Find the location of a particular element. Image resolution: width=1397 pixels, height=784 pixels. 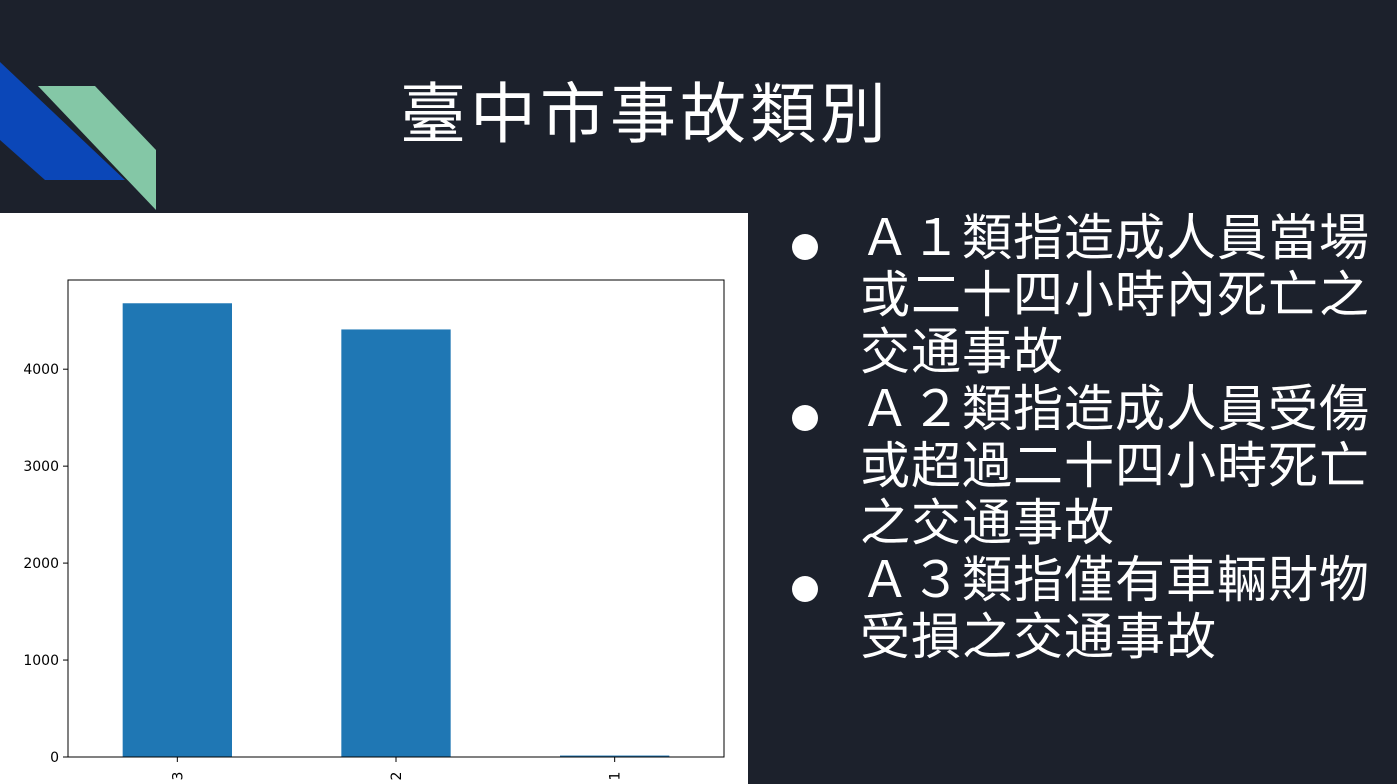

corner-decoration is located at coordinates (78, 136).